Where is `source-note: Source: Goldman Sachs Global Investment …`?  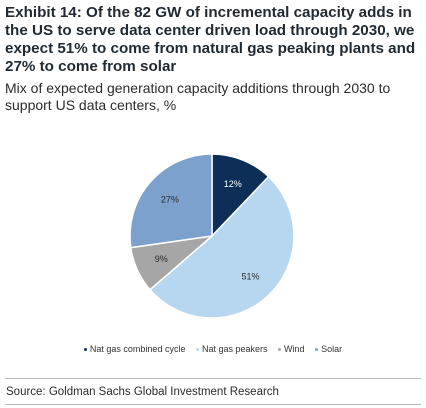
source-note: Source: Goldman Sachs Global Investment … is located at coordinates (142, 392).